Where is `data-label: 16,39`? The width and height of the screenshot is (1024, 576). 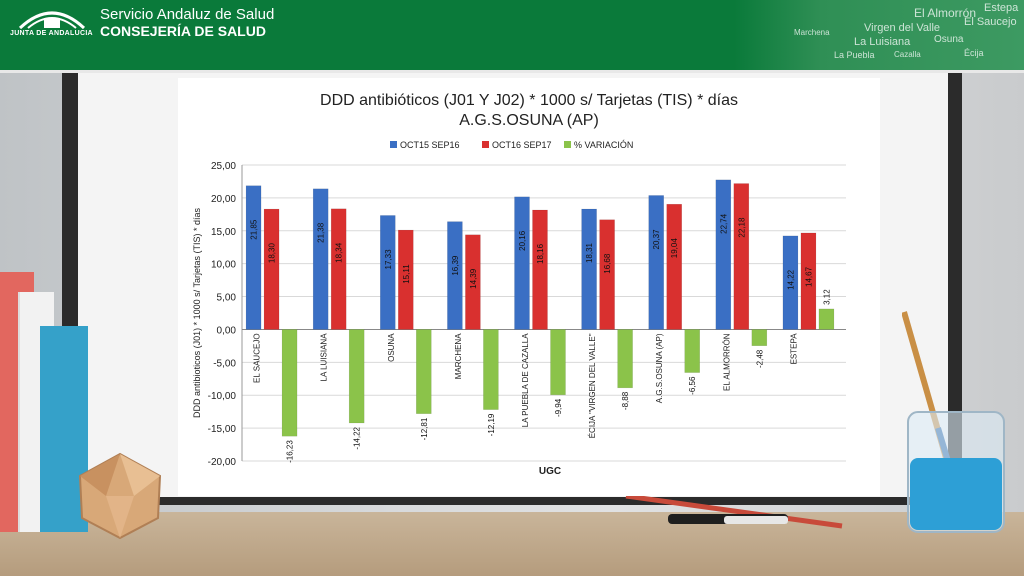
data-label: 16,39 is located at coordinates (455, 265).